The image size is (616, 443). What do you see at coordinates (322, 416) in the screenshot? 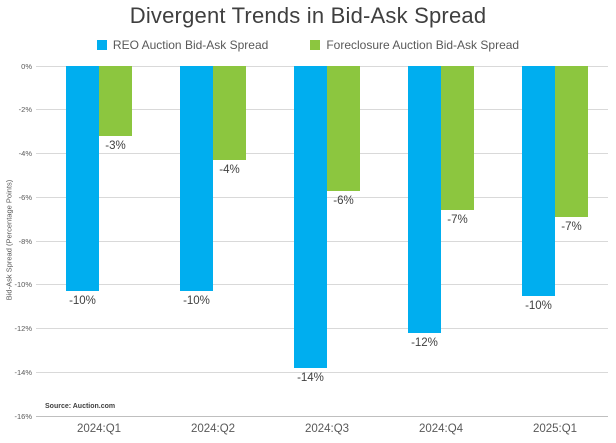
I see `x-axis-line` at bounding box center [322, 416].